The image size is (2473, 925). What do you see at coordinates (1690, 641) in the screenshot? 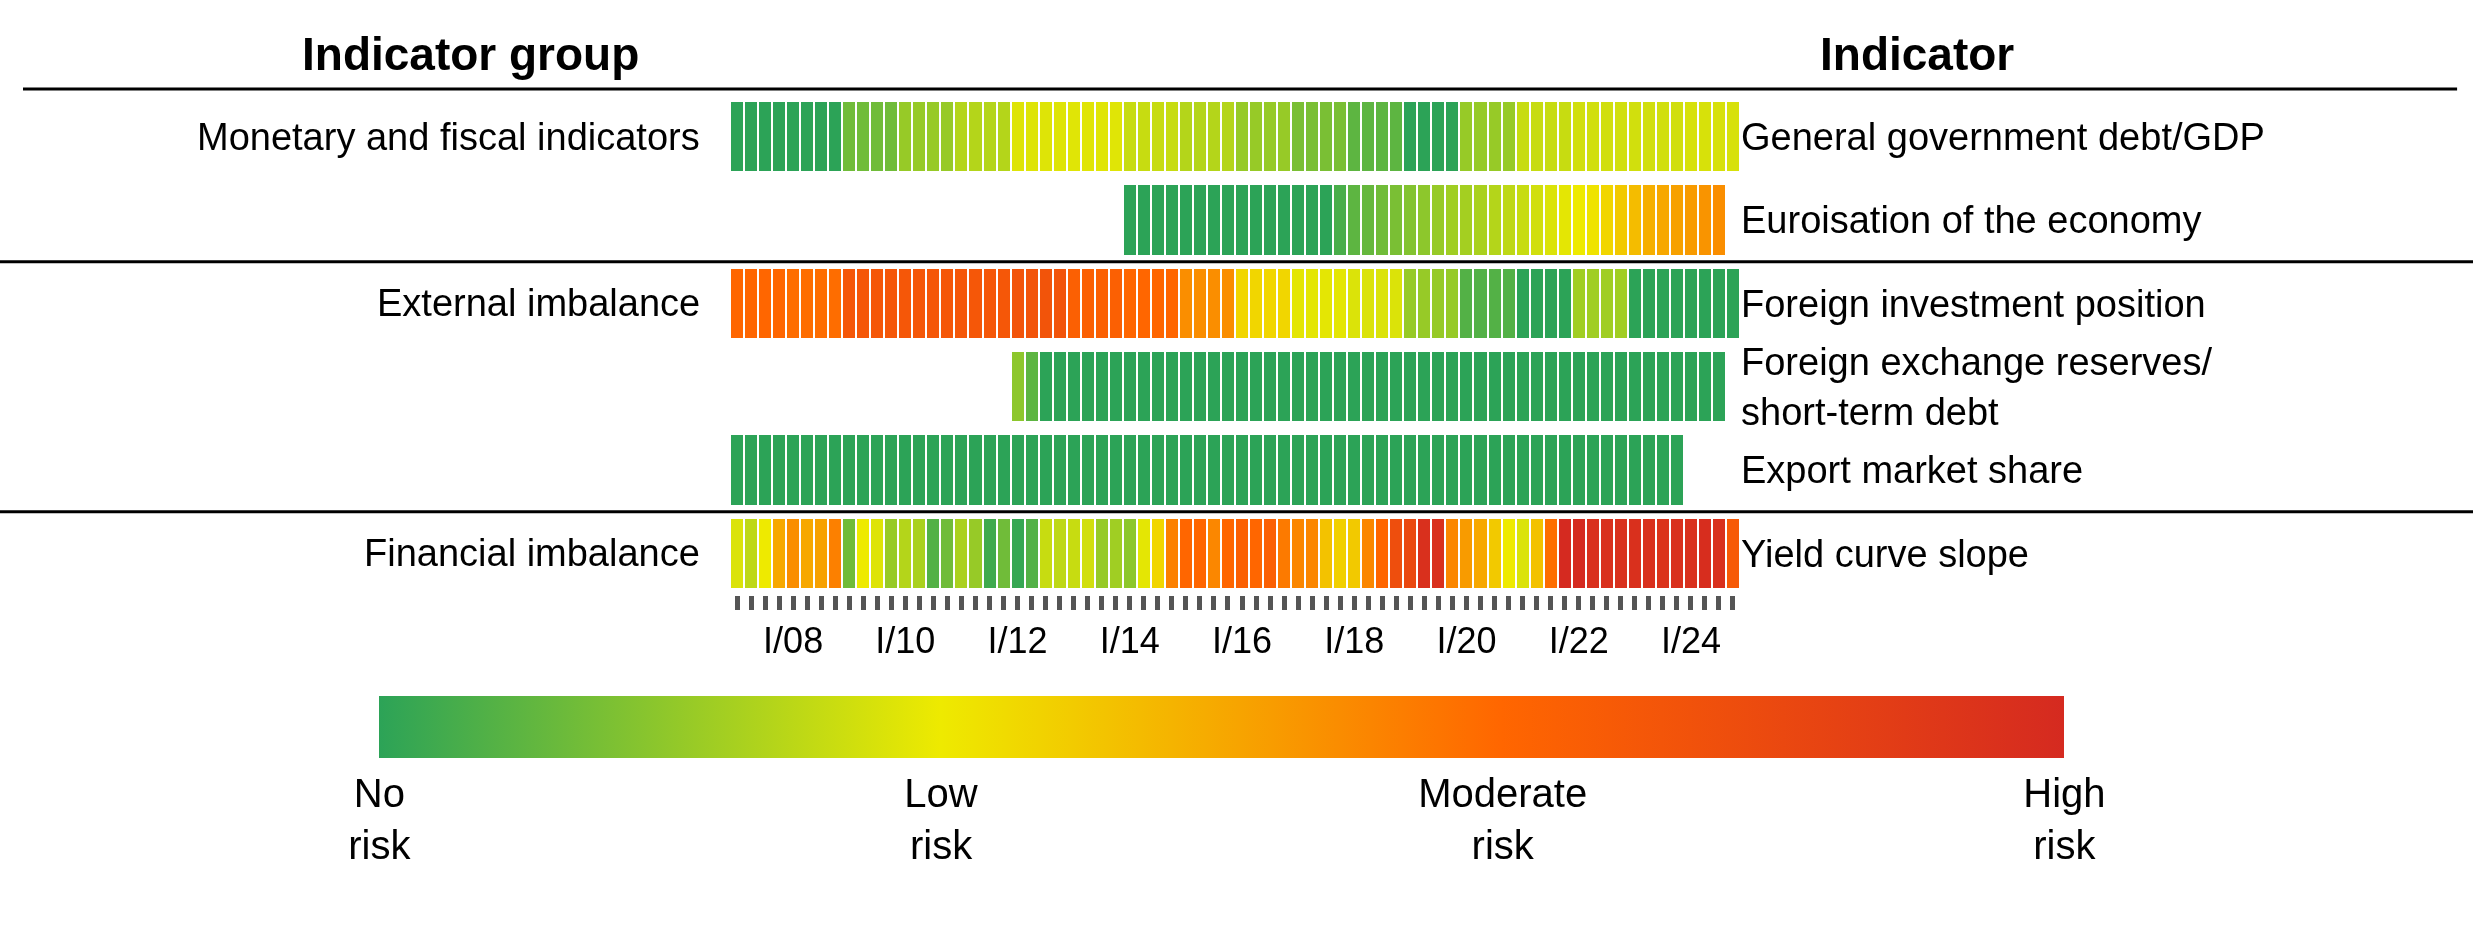
I see `x-tick-label: I/24` at bounding box center [1690, 641].